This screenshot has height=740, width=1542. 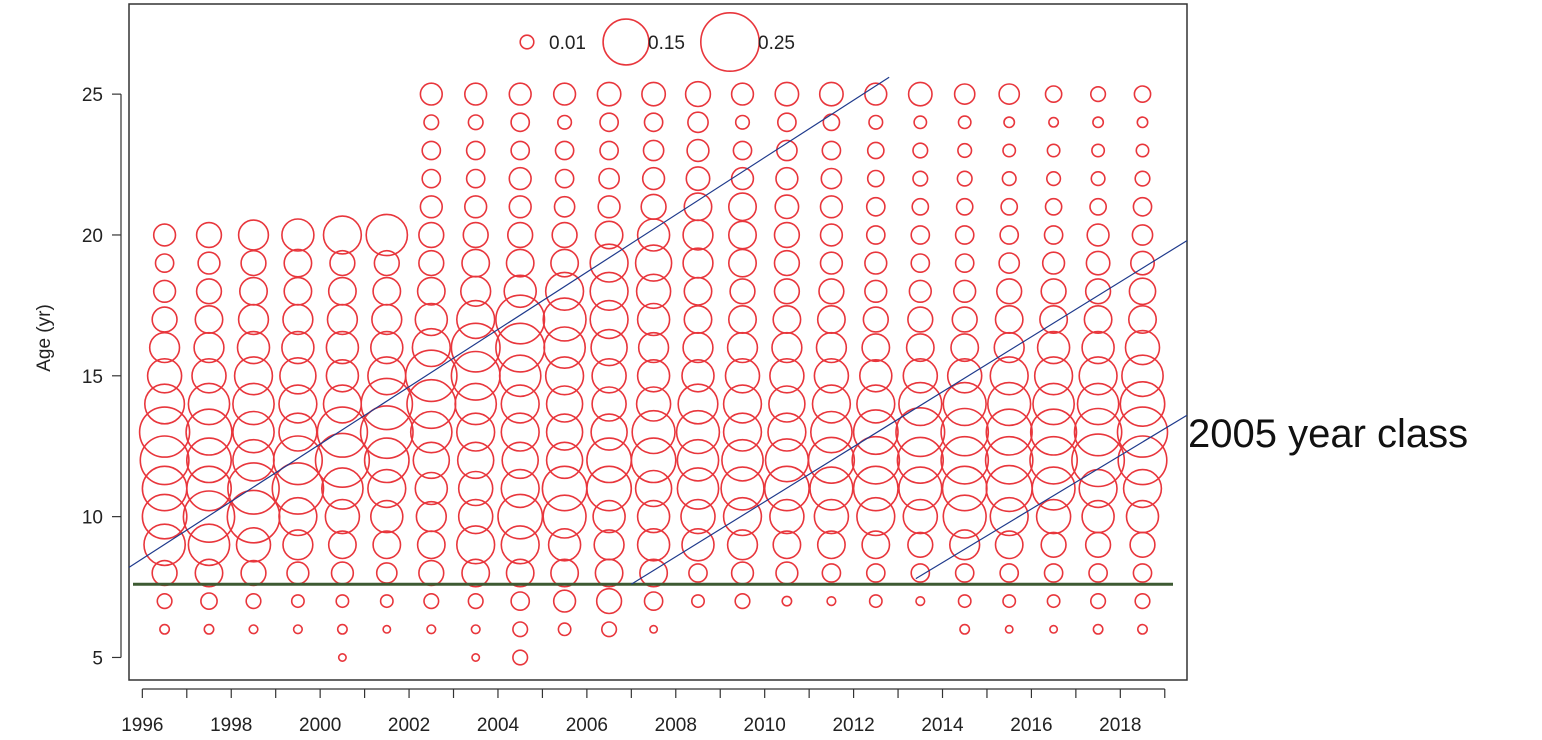 What do you see at coordinates (44, 338) in the screenshot?
I see `y-axis-title: Age (yr)` at bounding box center [44, 338].